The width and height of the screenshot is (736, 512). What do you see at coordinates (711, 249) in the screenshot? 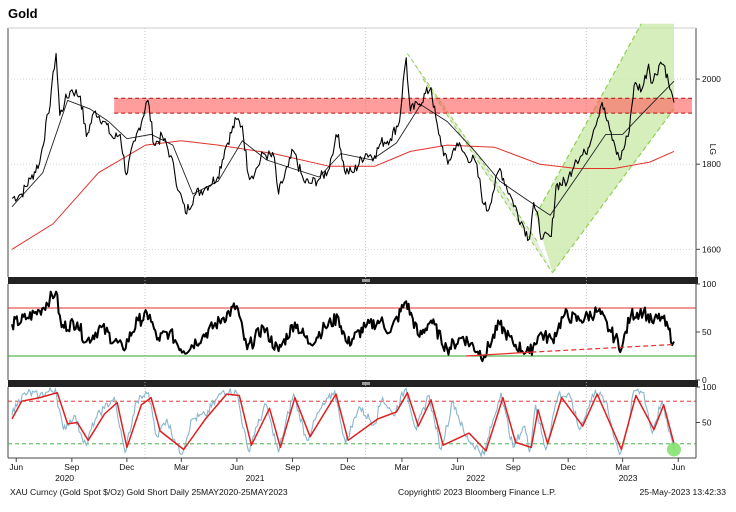
I see `price-axis-label: 1600` at bounding box center [711, 249].